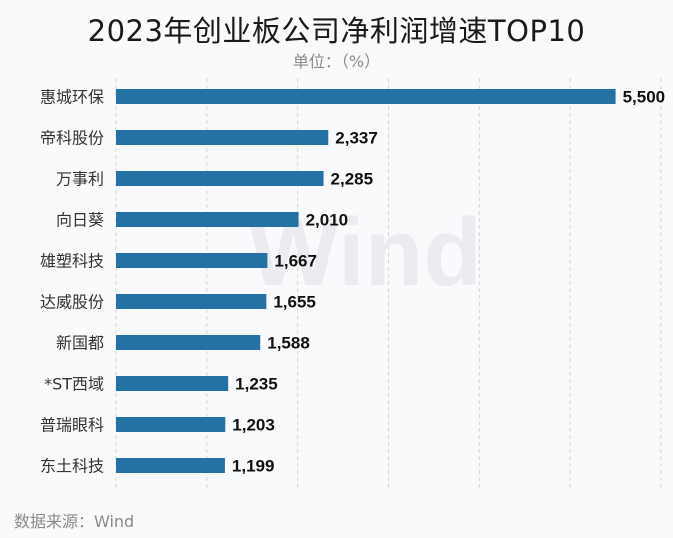 The image size is (673, 538). Describe the element at coordinates (253, 466) in the screenshot. I see `value-label: 1,199` at that location.